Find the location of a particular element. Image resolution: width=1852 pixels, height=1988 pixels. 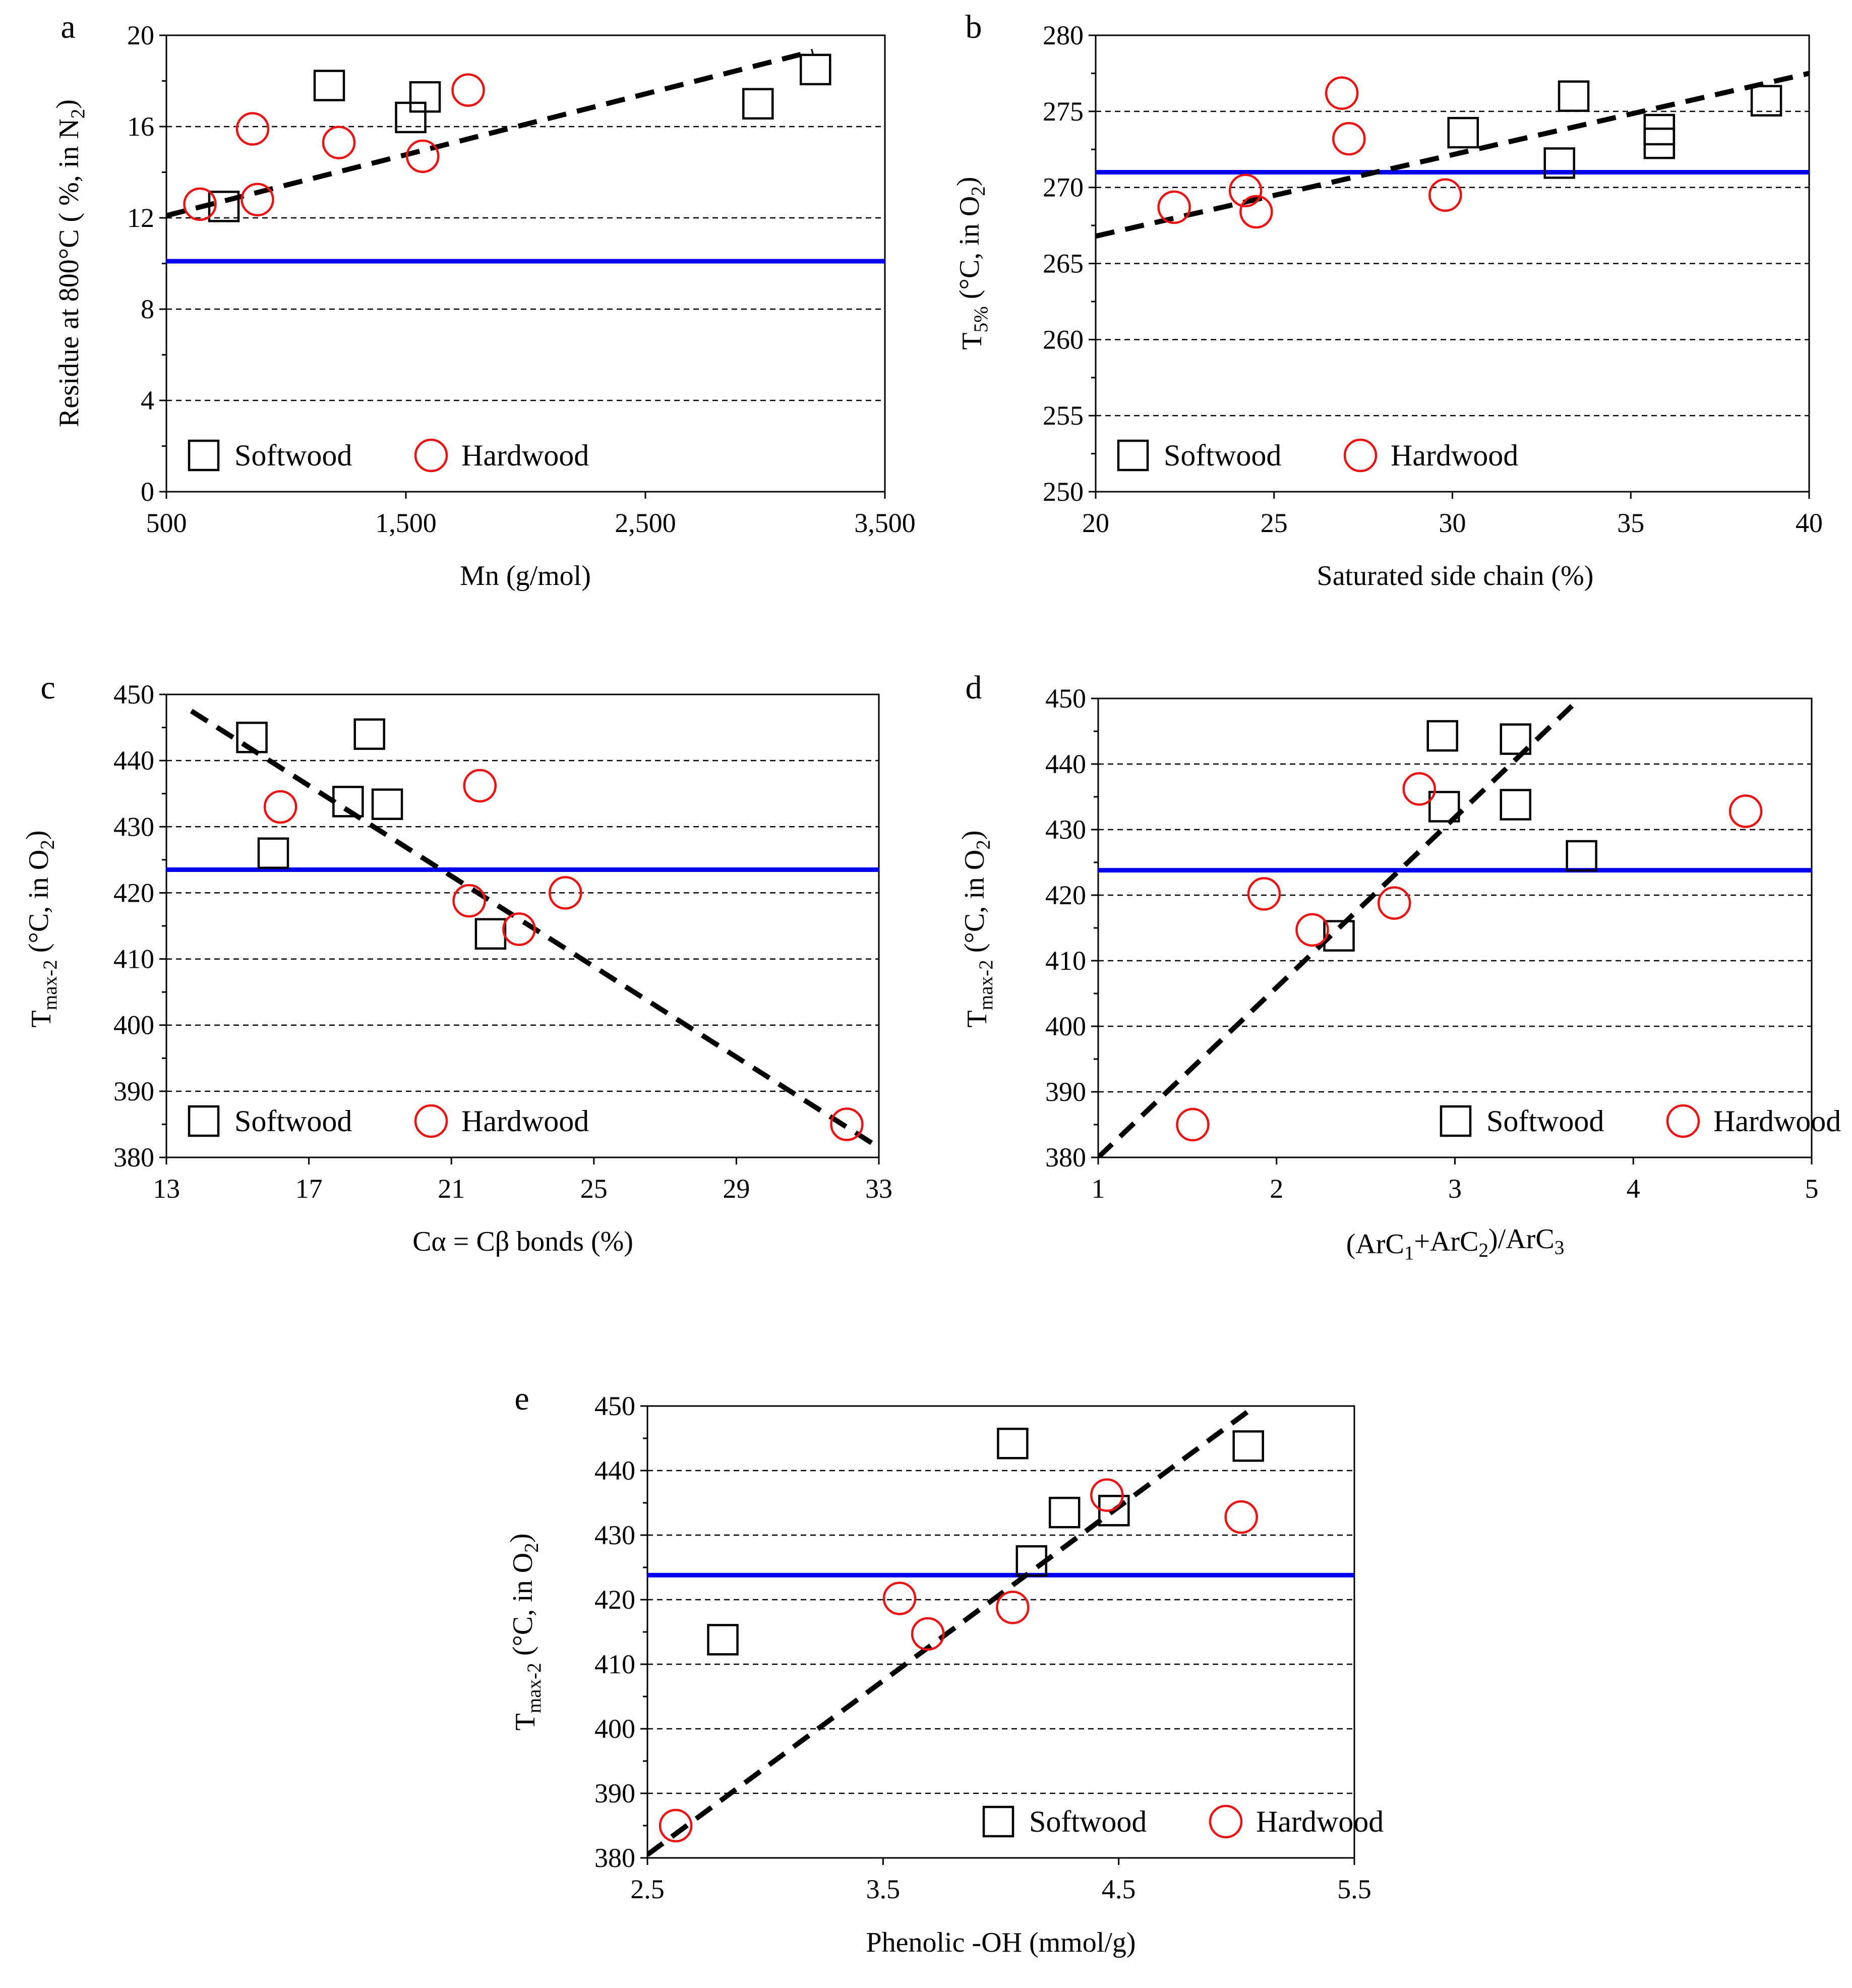

x-axis-label-part: 1 is located at coordinates (1409, 1253).